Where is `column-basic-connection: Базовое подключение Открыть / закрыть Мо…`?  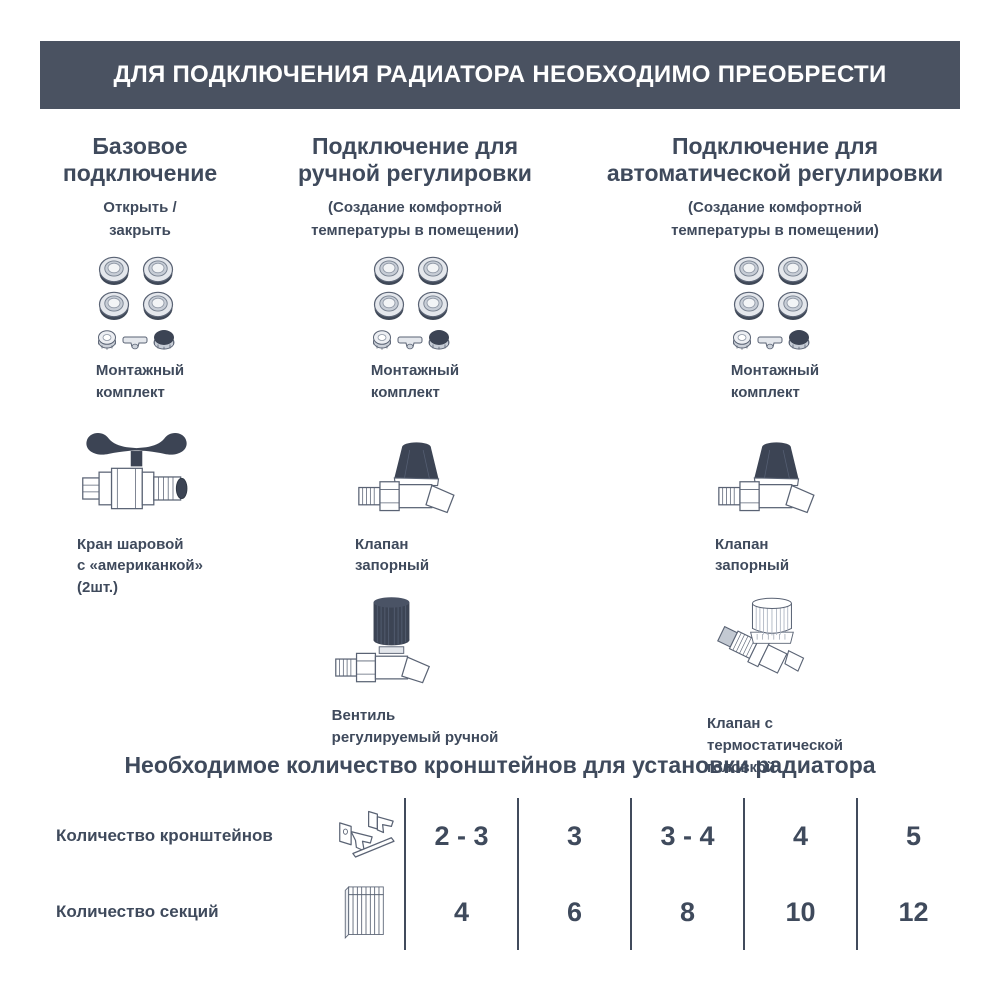
column-basic-connection: Базовое подключение Открыть / закрыть Мо… is located at coordinates (140, 455).